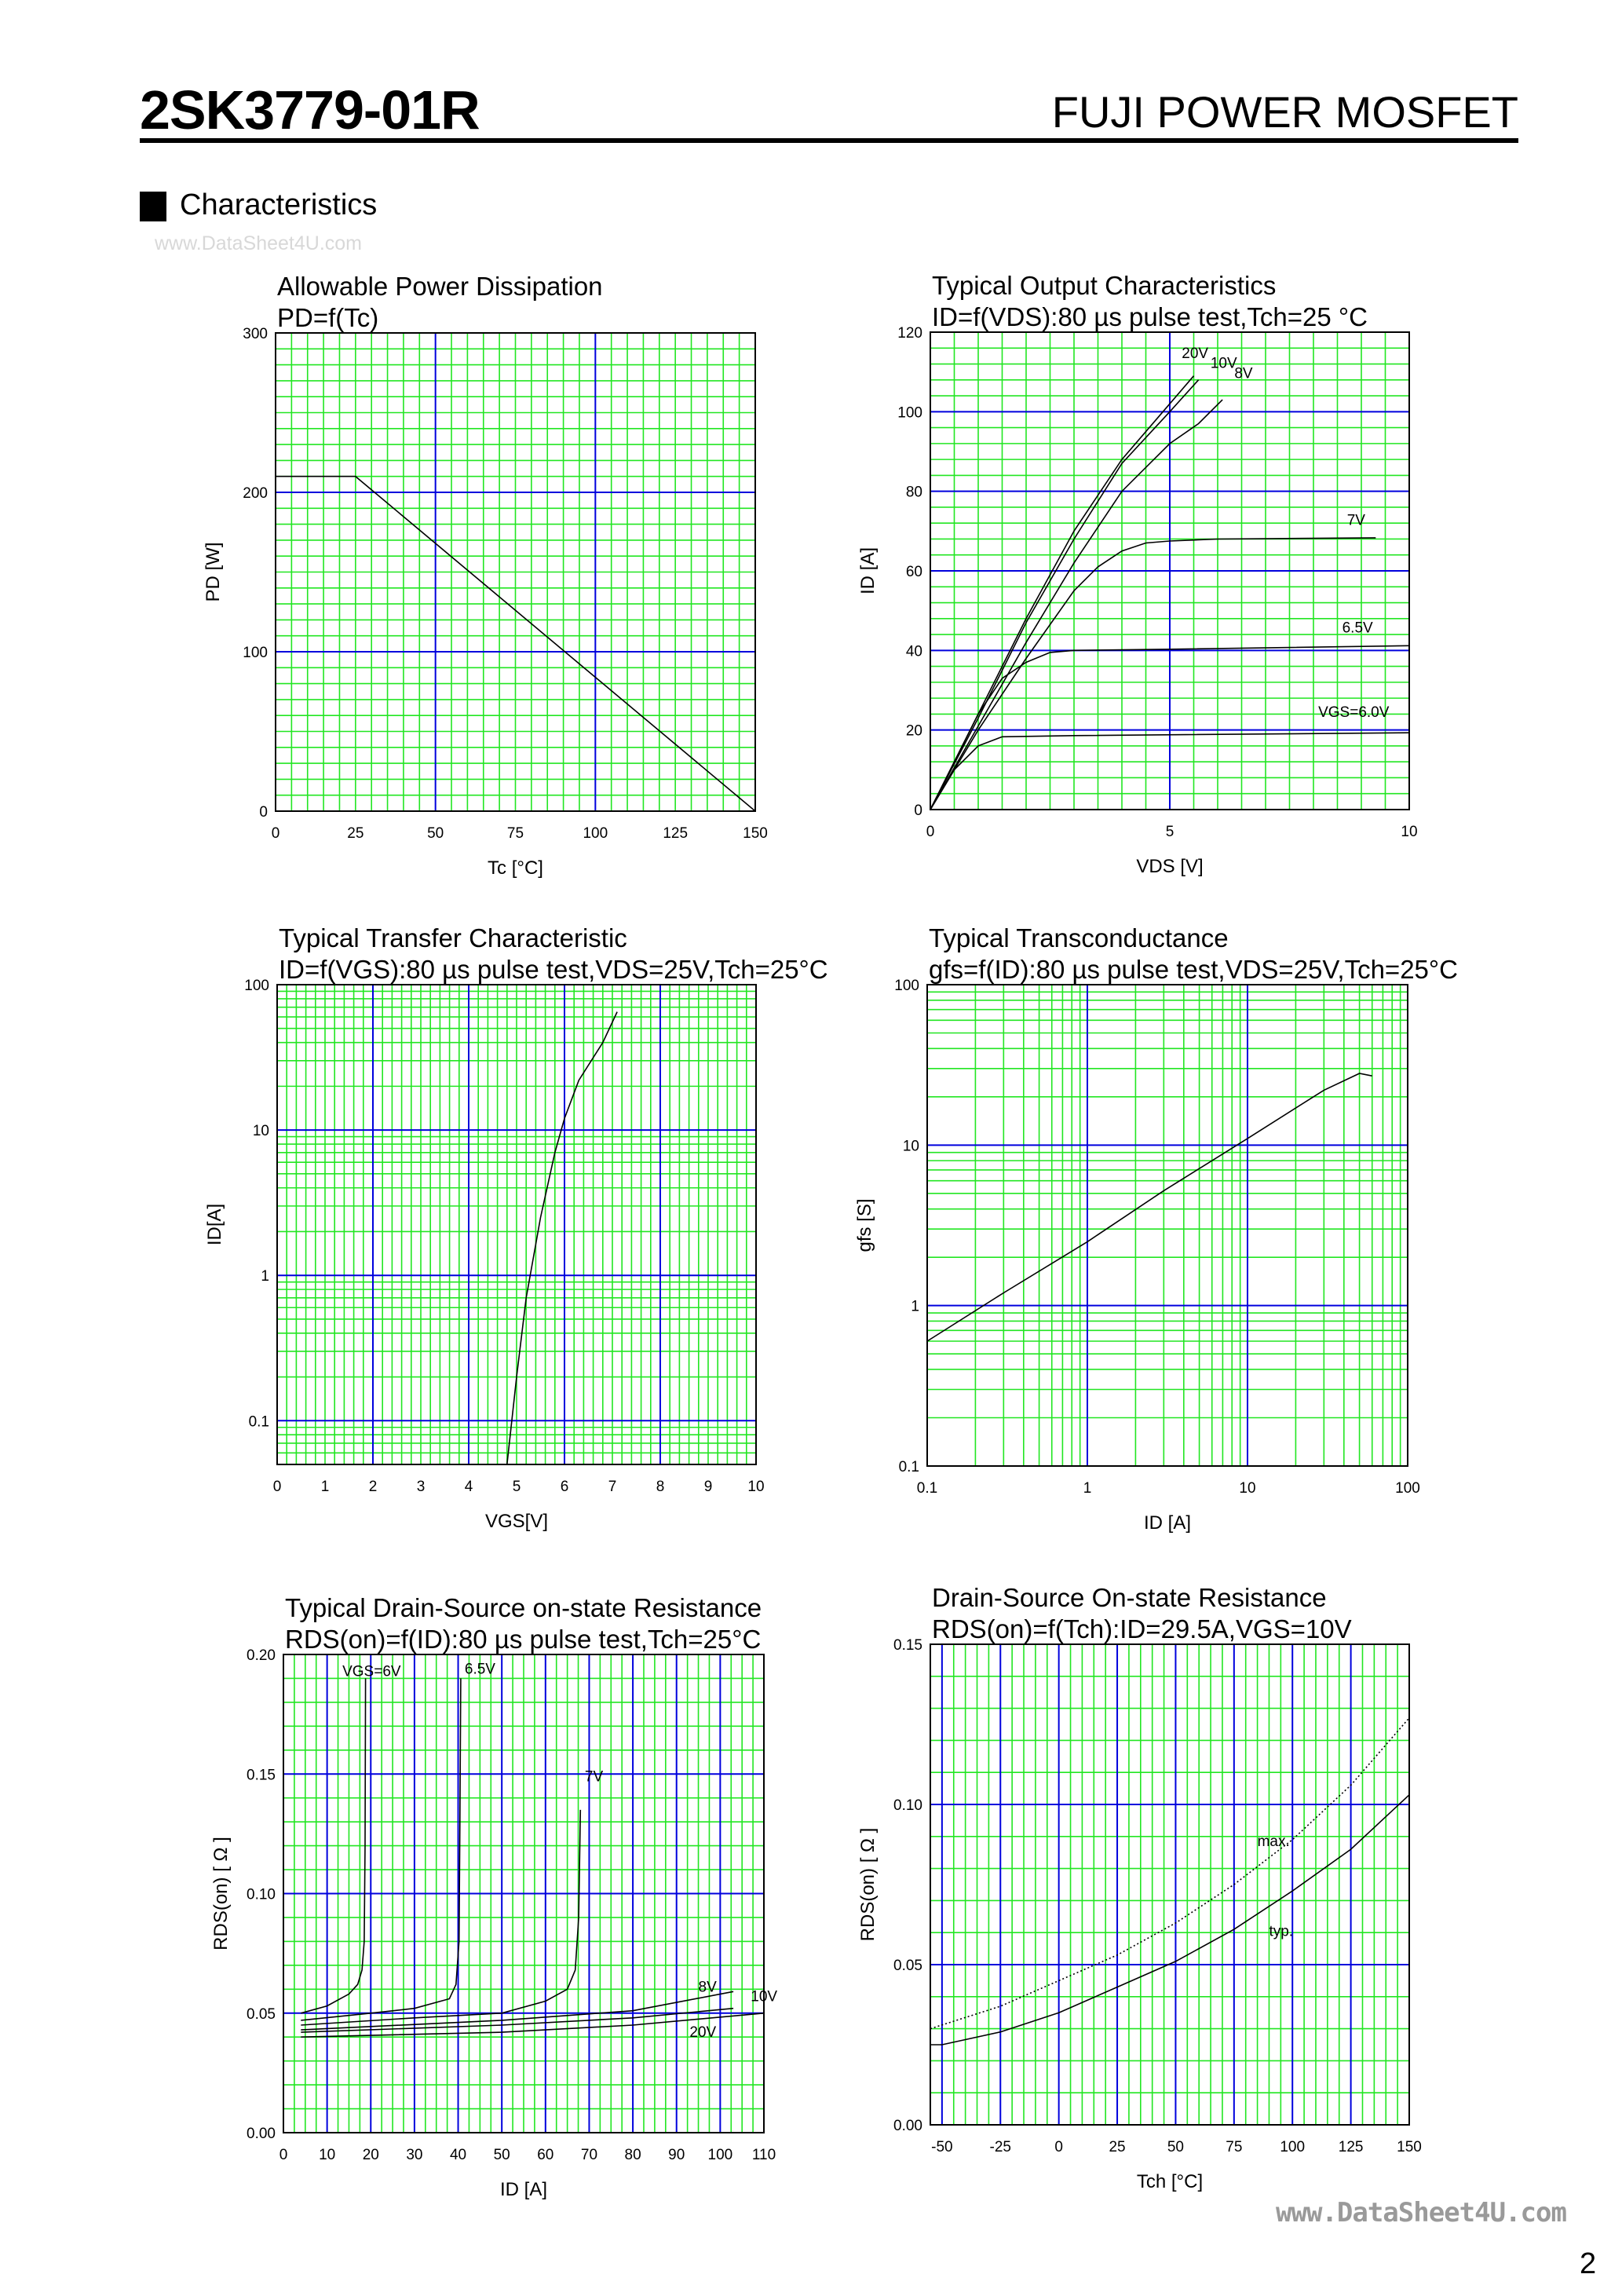 This screenshot has height=2296, width=1622. Describe the element at coordinates (915, 1307) in the screenshot. I see `y-tick-label: 1` at that location.